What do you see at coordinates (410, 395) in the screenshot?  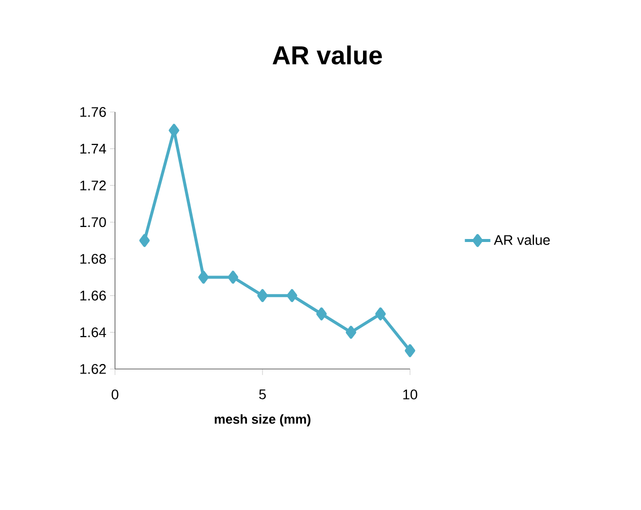 I see `x-tick-label: 10` at bounding box center [410, 395].